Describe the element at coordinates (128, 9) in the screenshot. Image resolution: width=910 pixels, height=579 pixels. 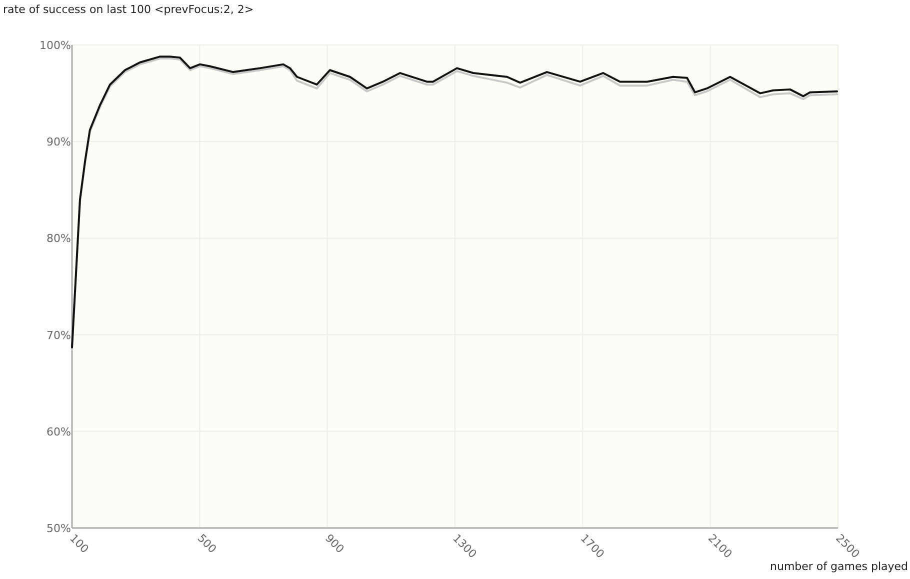
I see `chart-title: rate of success on last 100 <prevFocus:2, 2>` at that location.